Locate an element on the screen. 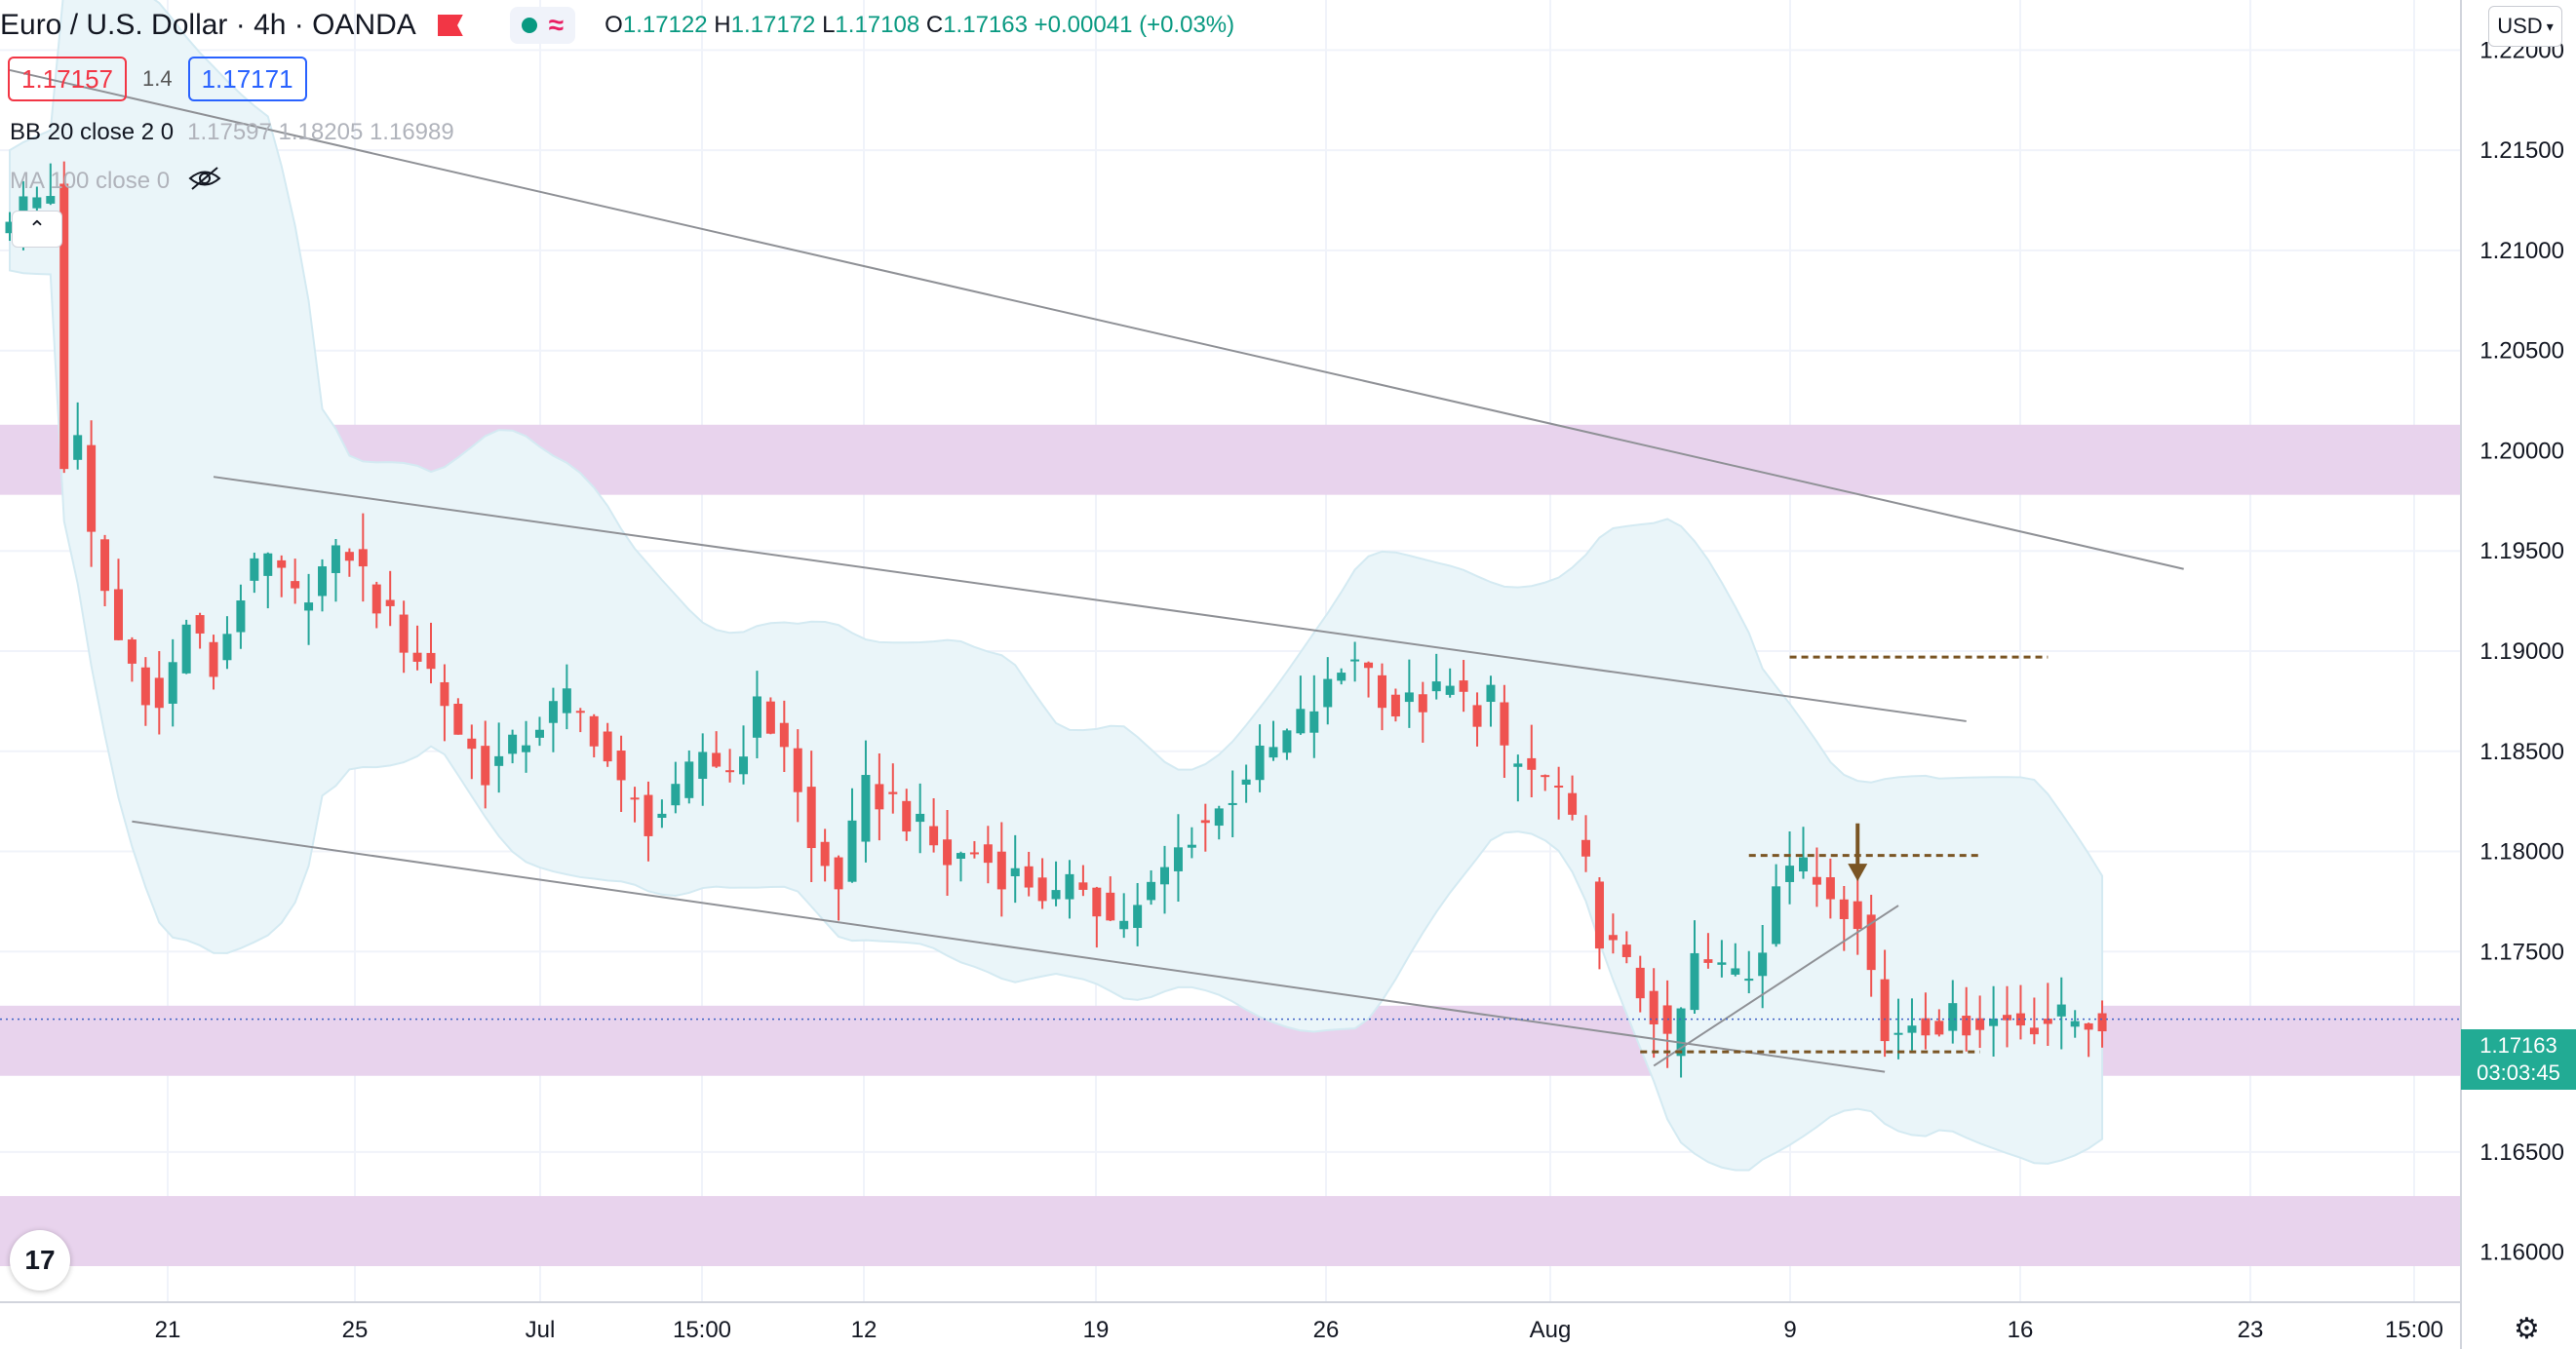 Image resolution: width=2576 pixels, height=1349 pixels. time-tick-label: 12 is located at coordinates (864, 1330).